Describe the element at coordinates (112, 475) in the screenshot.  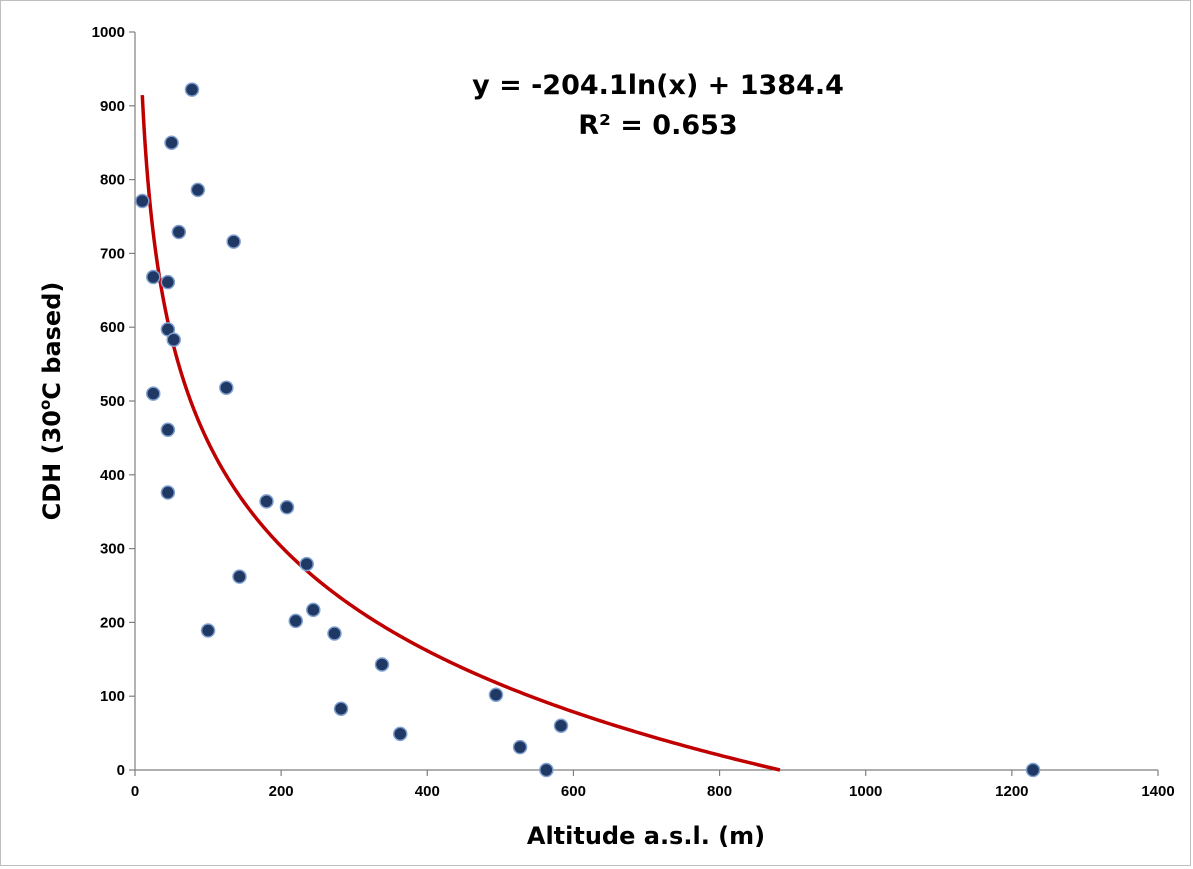
I see `y-tick-label: 400` at that location.